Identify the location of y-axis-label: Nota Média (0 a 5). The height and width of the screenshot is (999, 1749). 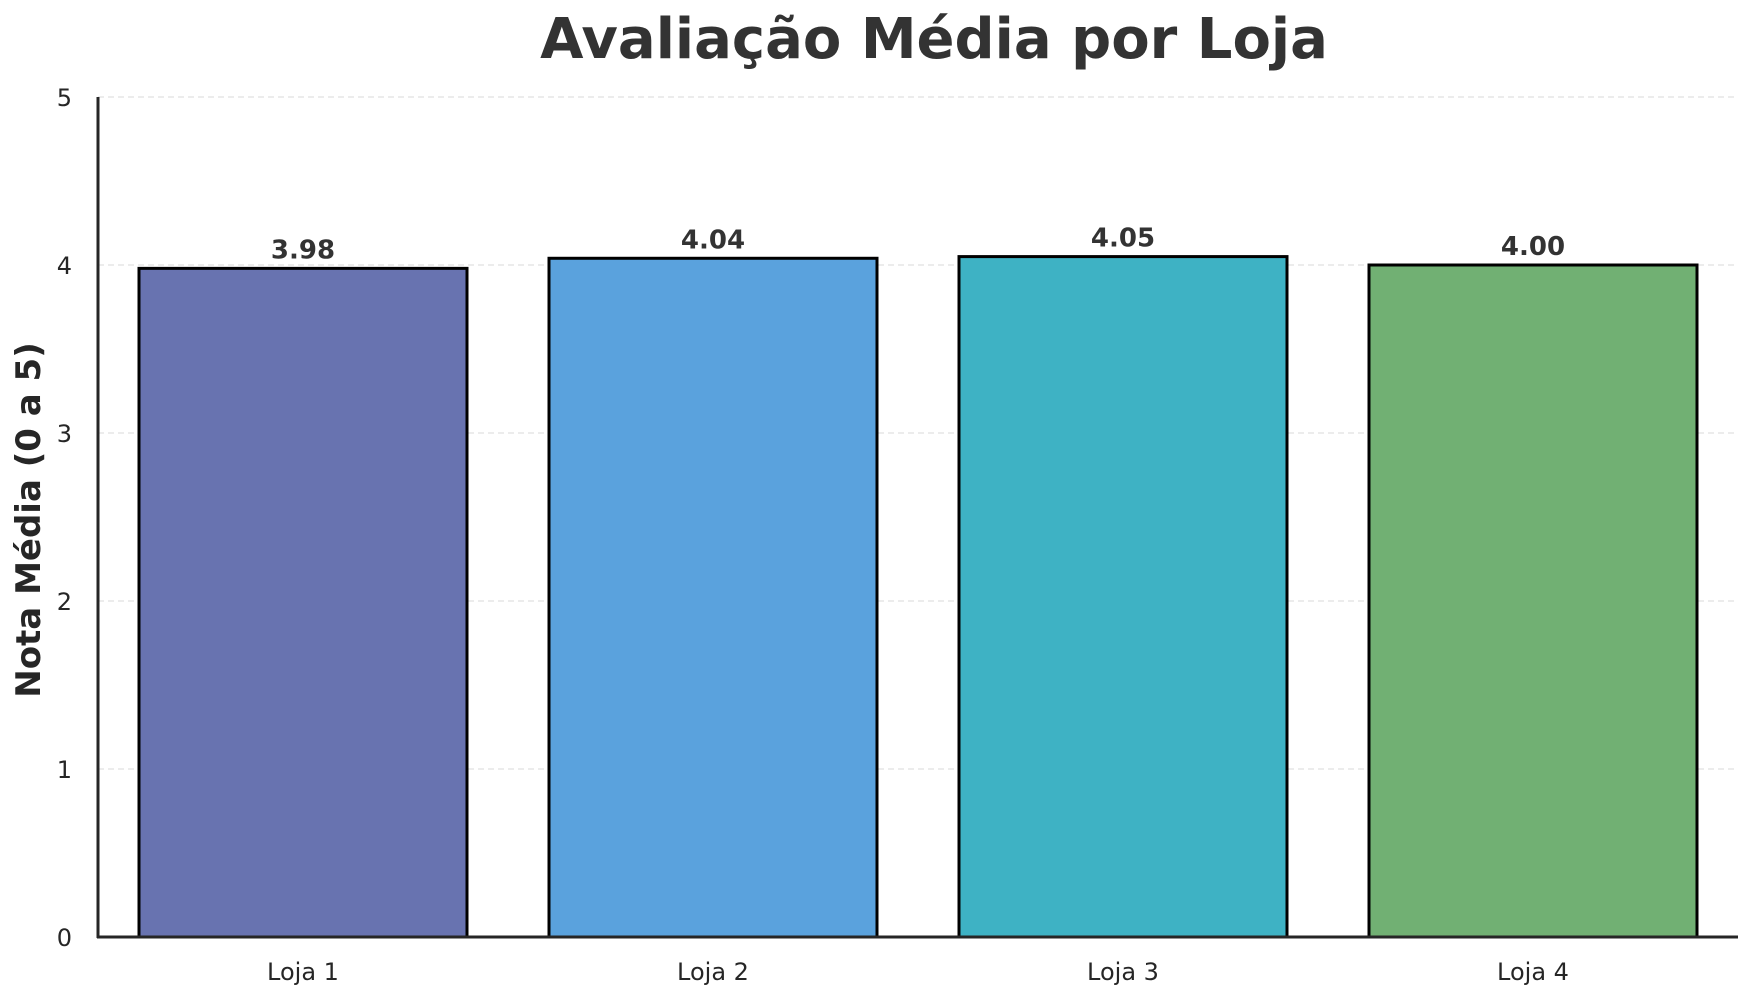
(29, 520).